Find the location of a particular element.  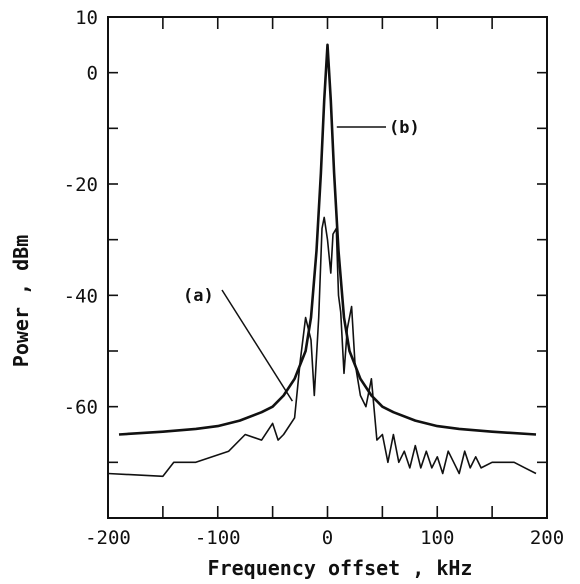

y-tick-label: 10 is located at coordinates (86, 18).